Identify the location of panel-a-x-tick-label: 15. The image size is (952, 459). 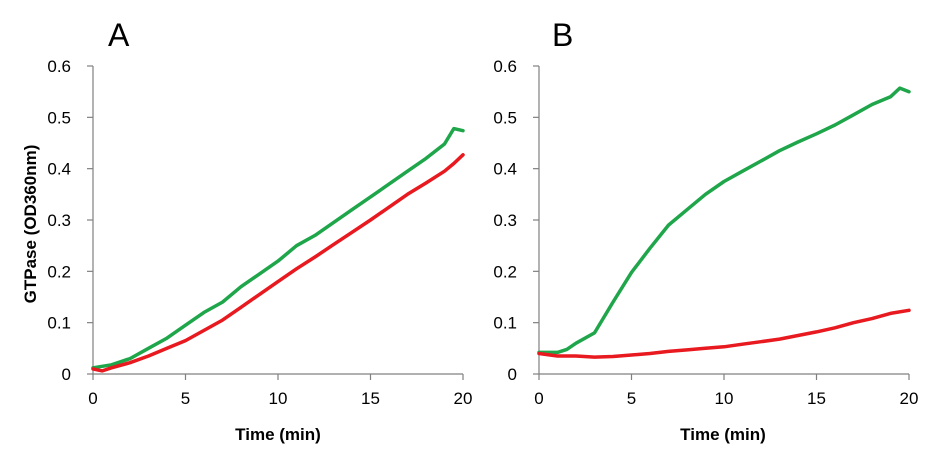
(370, 398).